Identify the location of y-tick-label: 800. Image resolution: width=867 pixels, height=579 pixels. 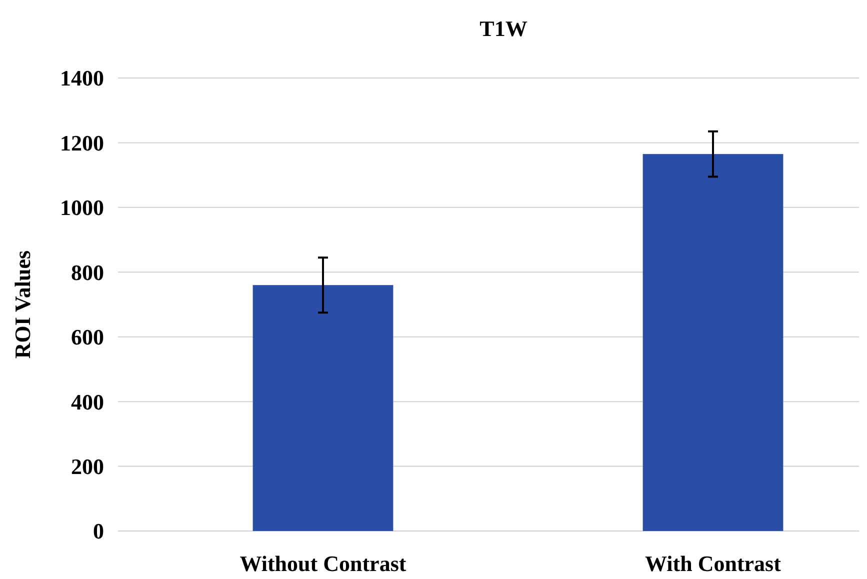
(87, 272).